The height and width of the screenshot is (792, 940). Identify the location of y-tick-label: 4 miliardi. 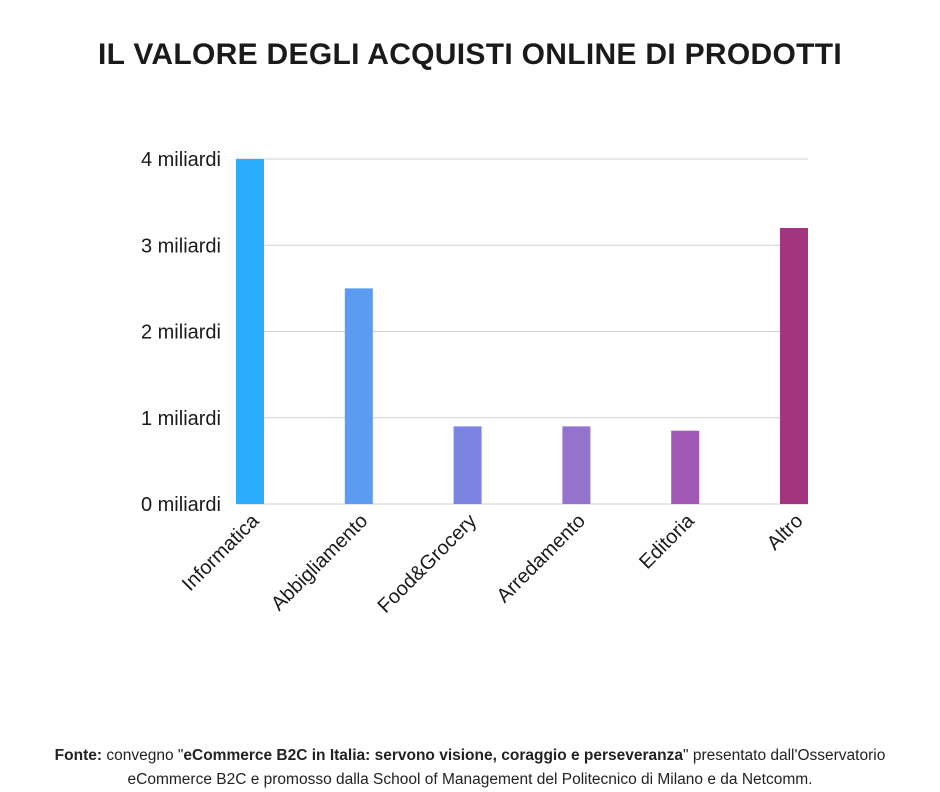
(181, 160).